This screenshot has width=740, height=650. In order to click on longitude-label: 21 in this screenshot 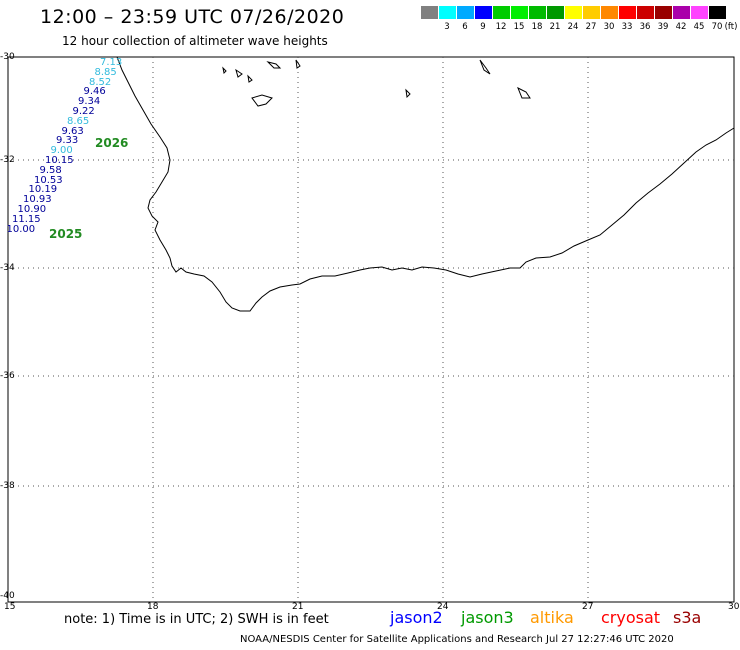, I will do `click(298, 607)`.